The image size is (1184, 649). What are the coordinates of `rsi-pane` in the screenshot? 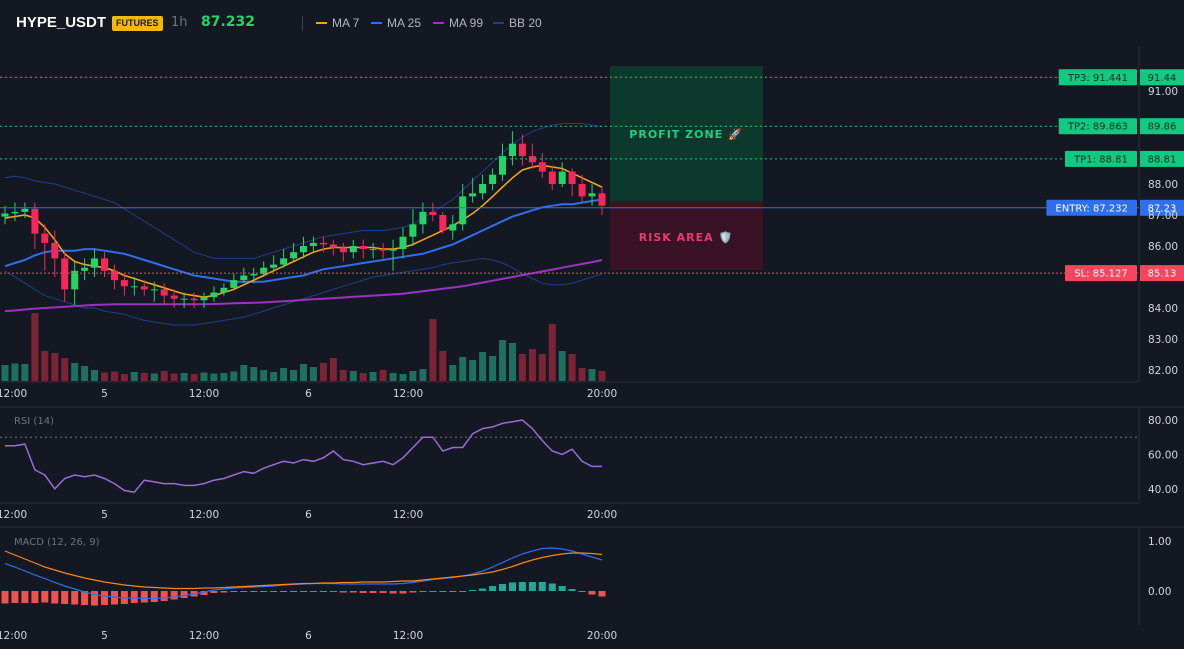 It's located at (569, 456).